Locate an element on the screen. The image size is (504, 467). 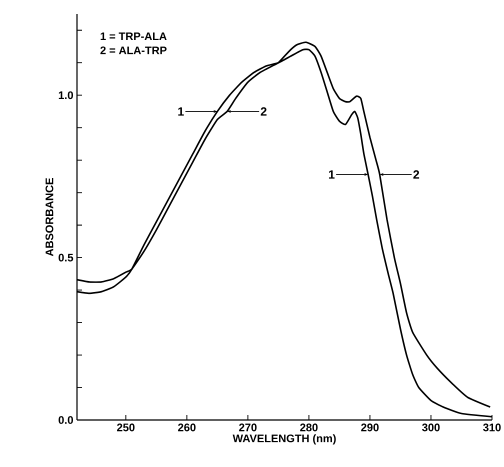
annotation: 2 = ALA-TRP is located at coordinates (133, 50).